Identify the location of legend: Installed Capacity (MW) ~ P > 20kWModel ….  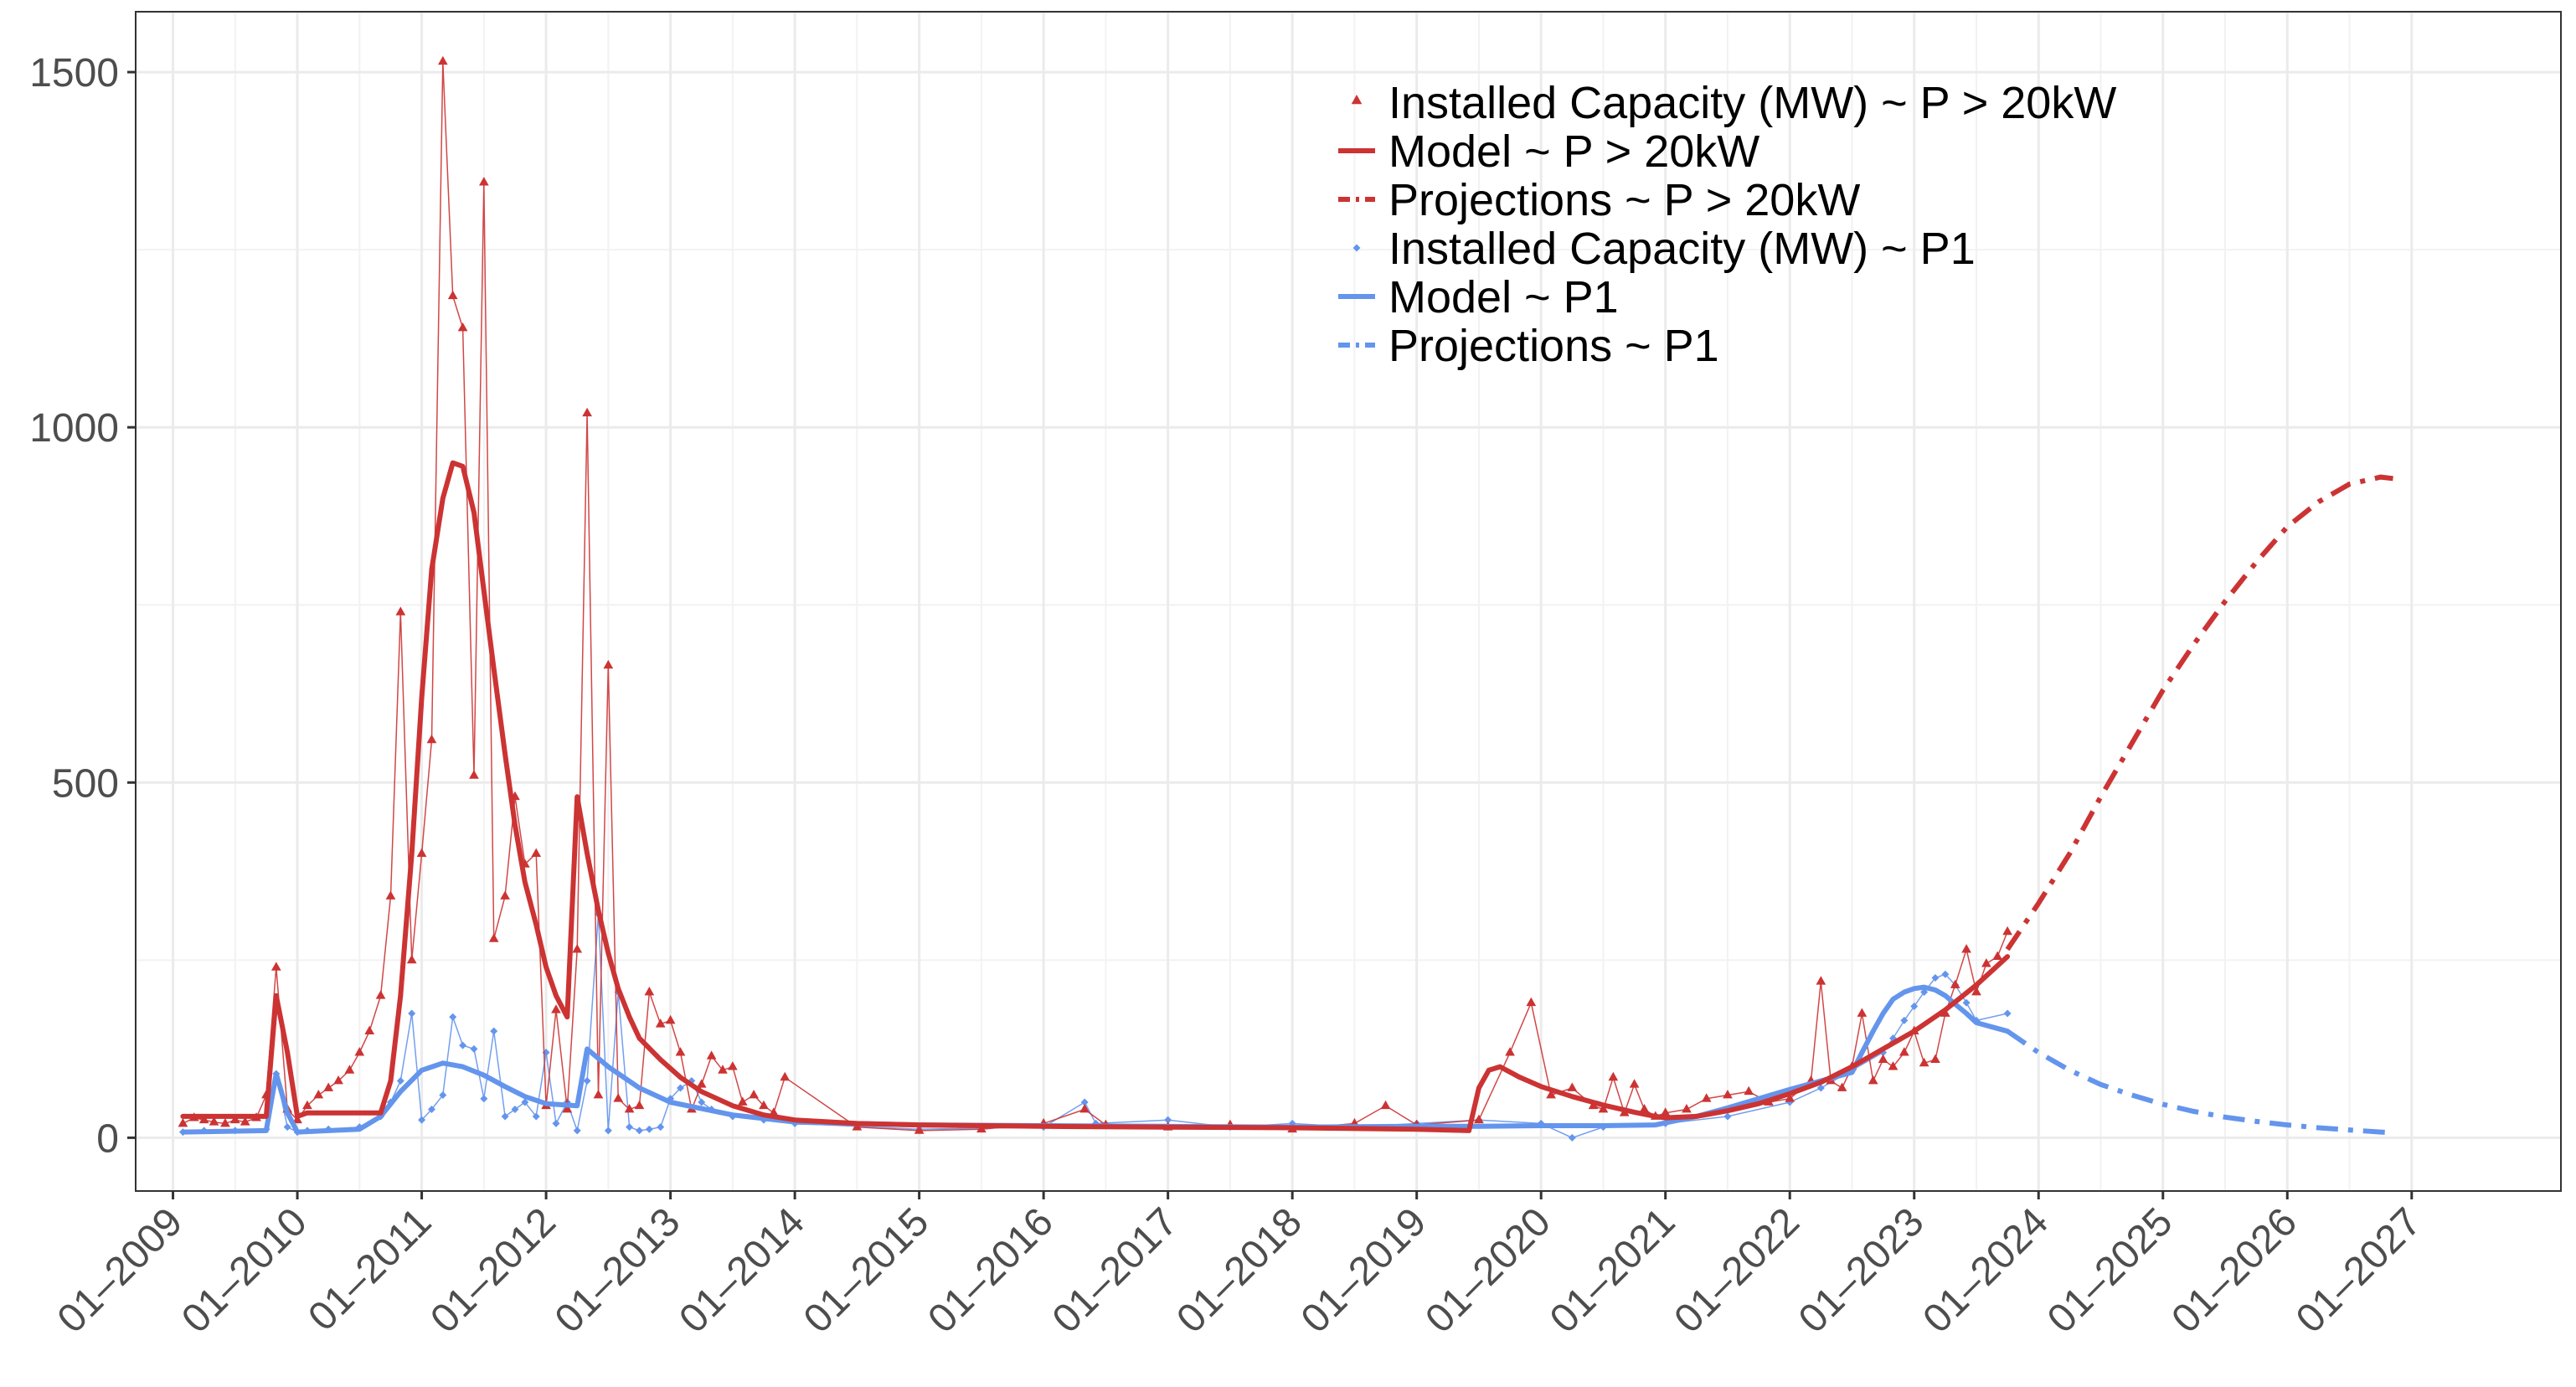
(1727, 224).